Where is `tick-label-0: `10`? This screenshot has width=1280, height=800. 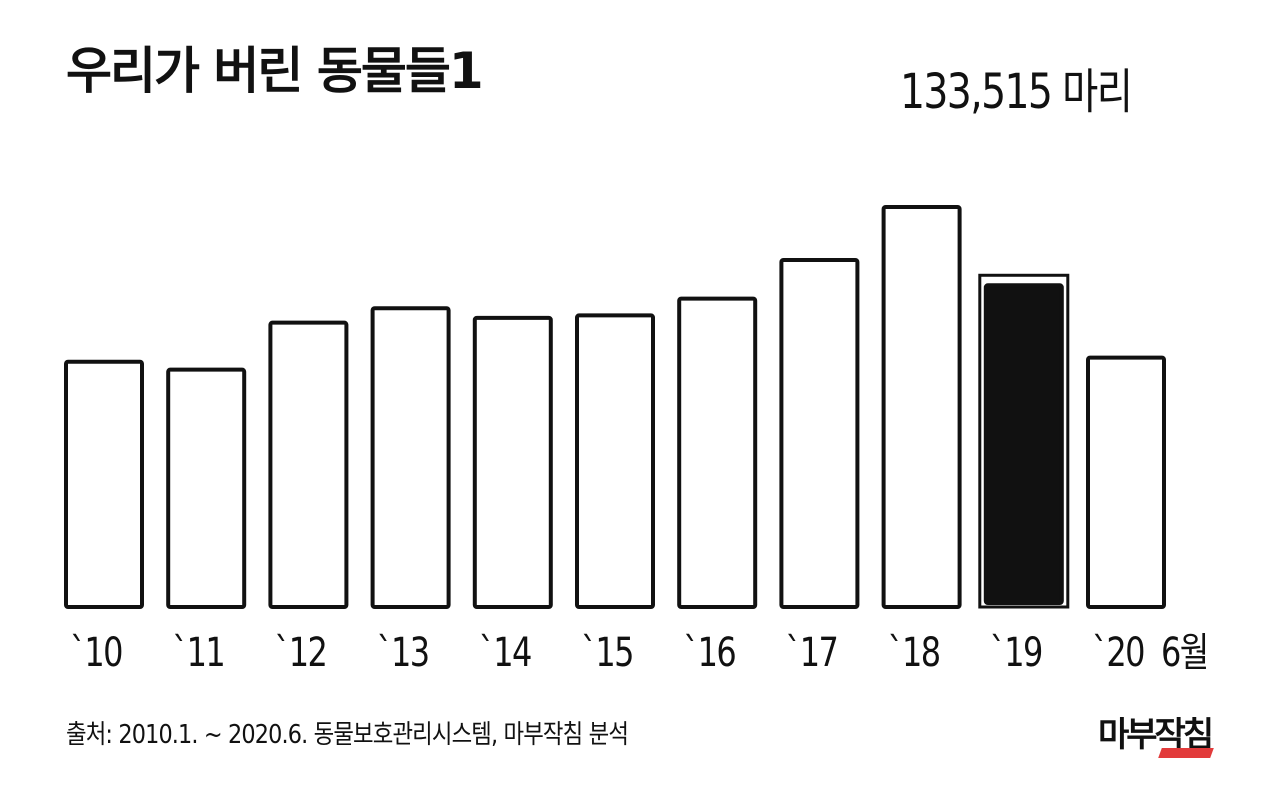 tick-label-0: `10 is located at coordinates (96, 651).